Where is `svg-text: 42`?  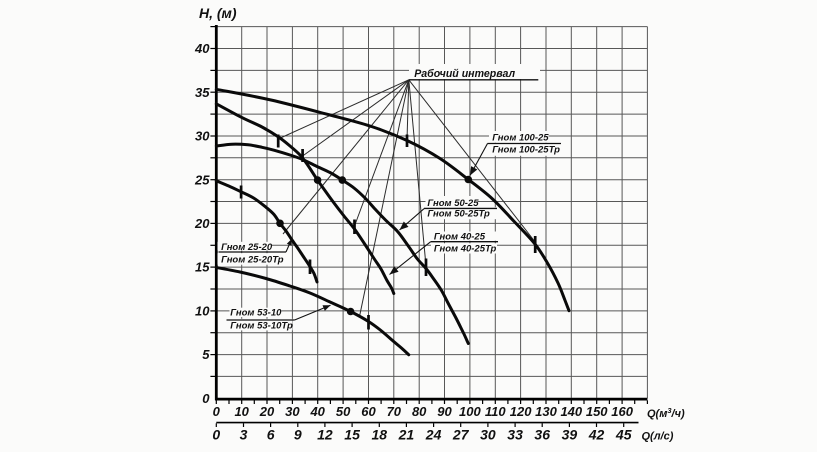 svg-text: 42 is located at coordinates (596, 435).